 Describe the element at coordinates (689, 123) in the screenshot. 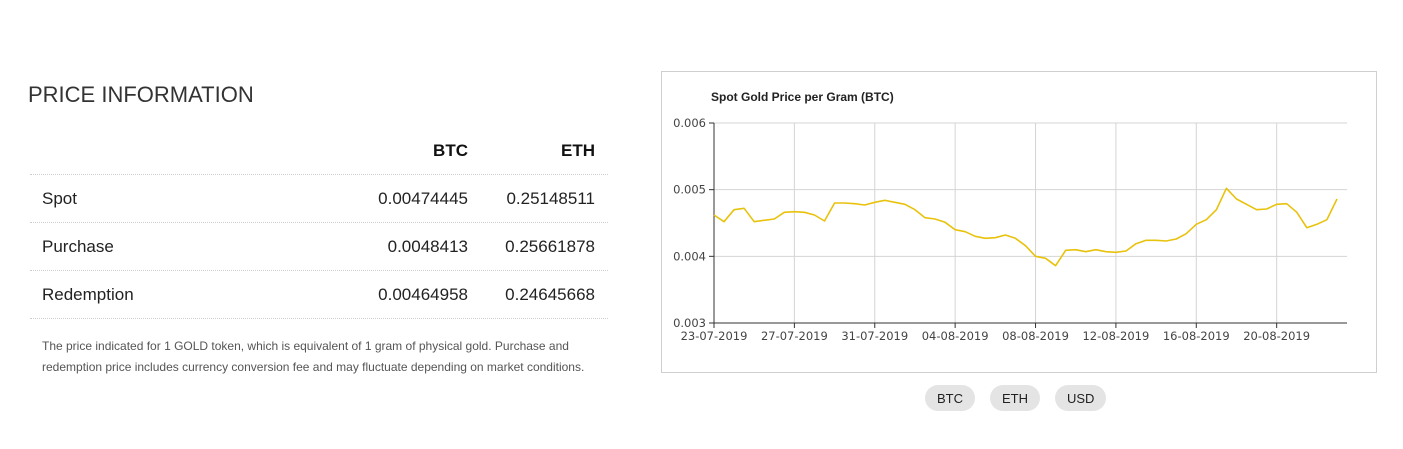

I see `y-tick-label: 0.006` at that location.